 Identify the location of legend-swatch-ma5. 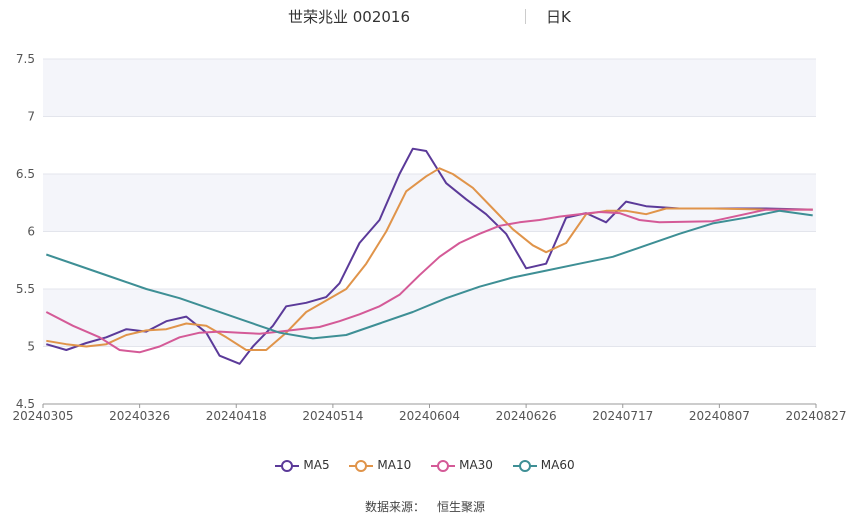
(287, 465).